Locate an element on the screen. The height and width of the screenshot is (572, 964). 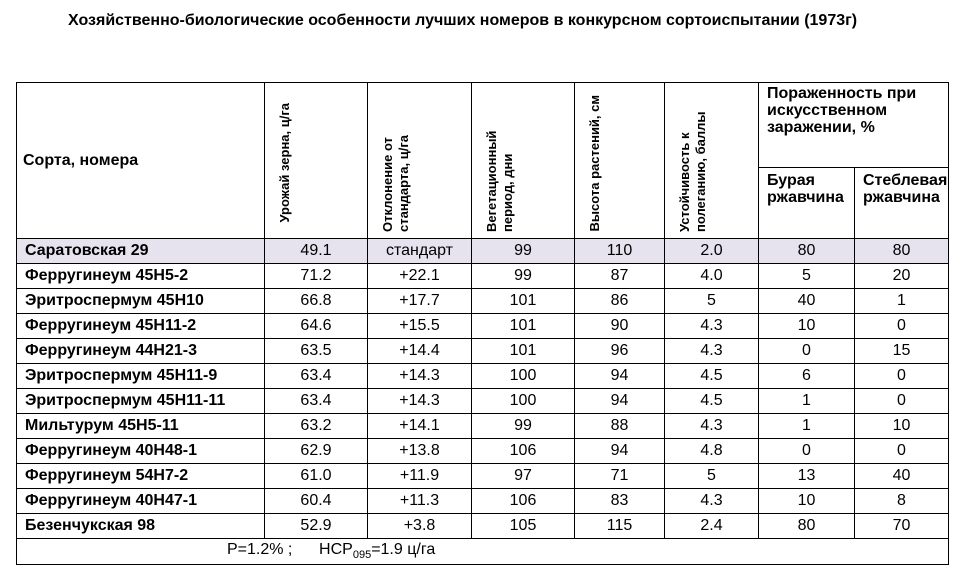
table-row: Мильтурум 45Н5-11 63.2 +14.1 99 88 4.3 1 10 is located at coordinates (482, 426).